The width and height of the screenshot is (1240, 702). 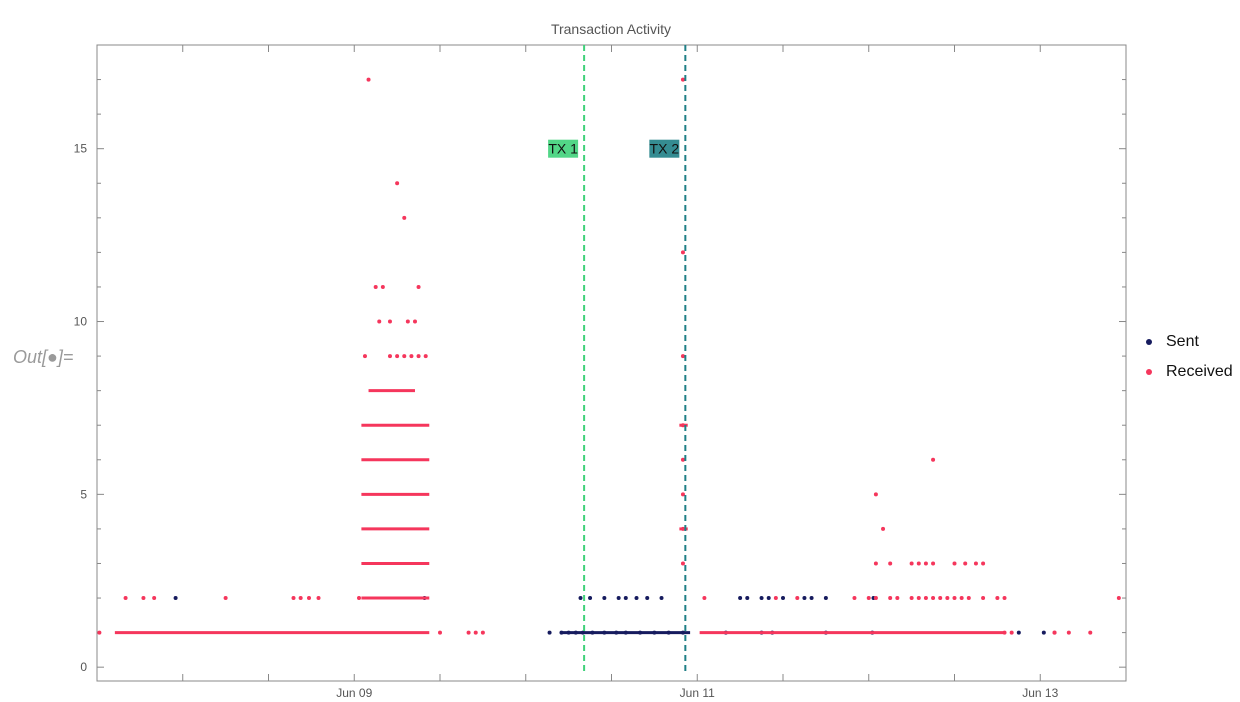 I want to click on event-label-2: TX 2, so click(x=665, y=149).